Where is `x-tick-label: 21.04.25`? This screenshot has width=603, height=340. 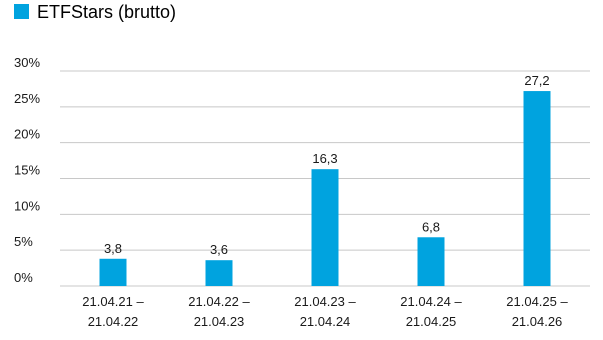 x-tick-label: 21.04.25 is located at coordinates (431, 321).